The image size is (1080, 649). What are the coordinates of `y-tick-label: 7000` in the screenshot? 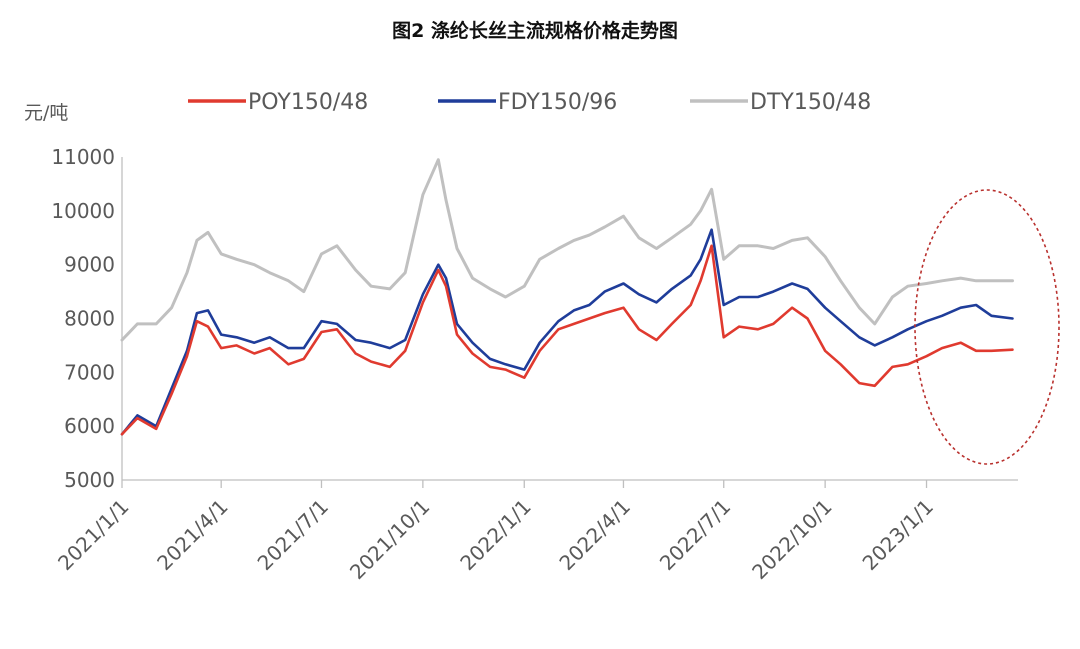 It's located at (89, 372).